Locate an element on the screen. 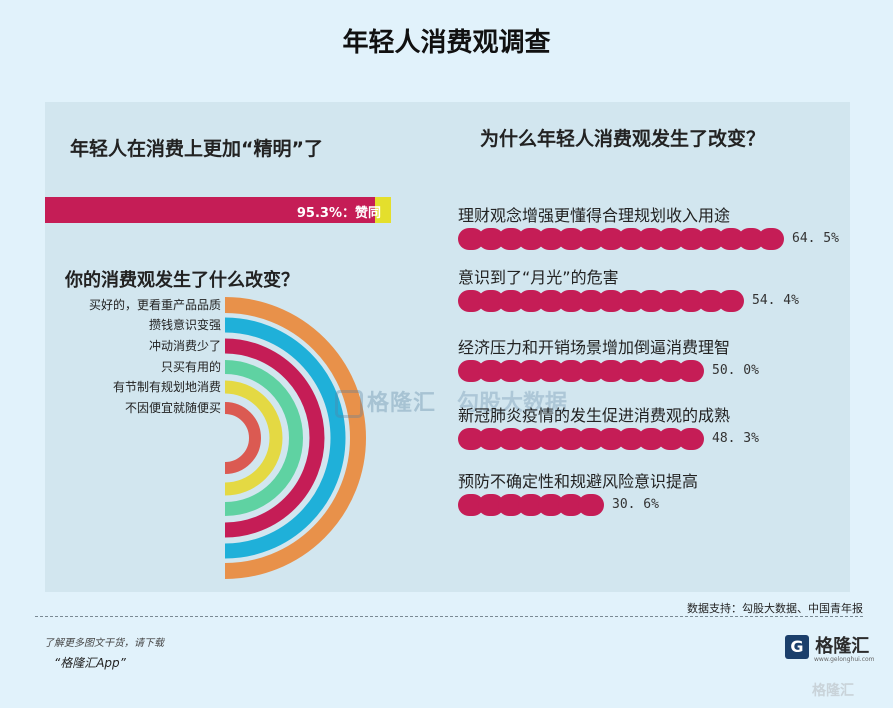 The width and height of the screenshot is (893, 708). source-text: 数据支持：勾股大数据、中国青年报 is located at coordinates (775, 608).